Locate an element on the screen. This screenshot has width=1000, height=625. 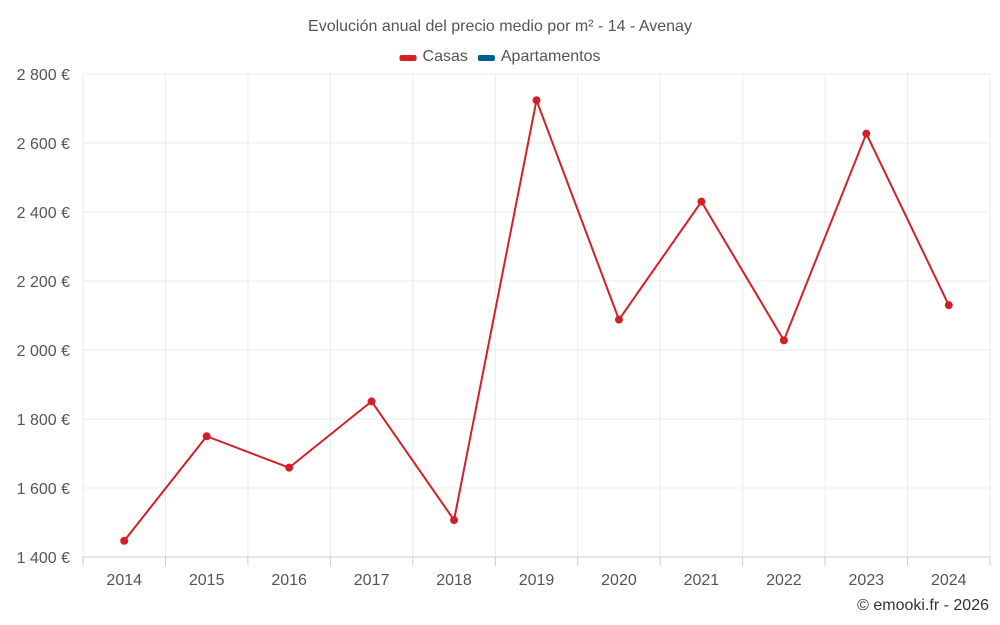
y-tick-label: 1 400 € is located at coordinates (43, 558).